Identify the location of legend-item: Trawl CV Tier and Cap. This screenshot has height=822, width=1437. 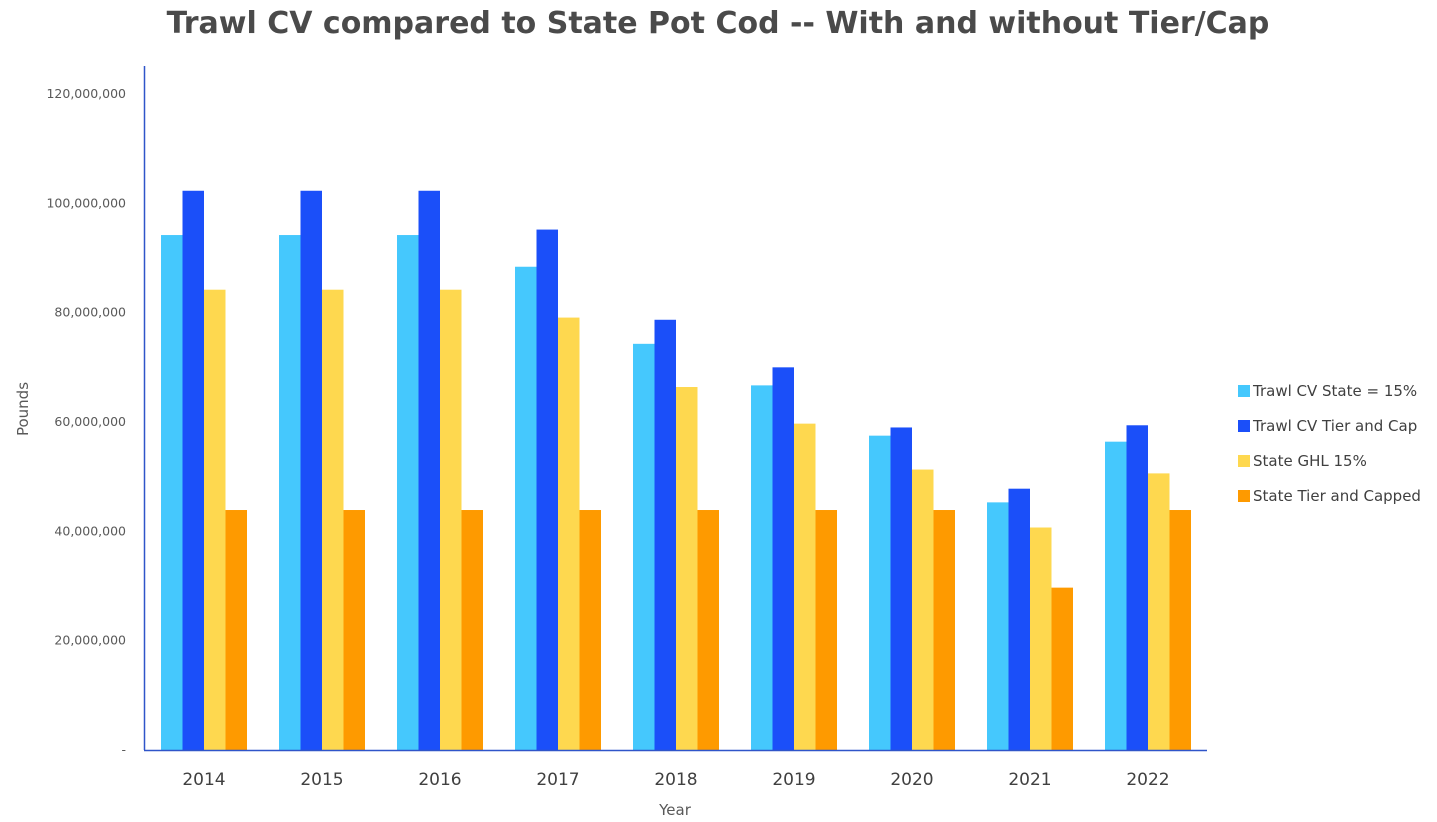
(1327, 426).